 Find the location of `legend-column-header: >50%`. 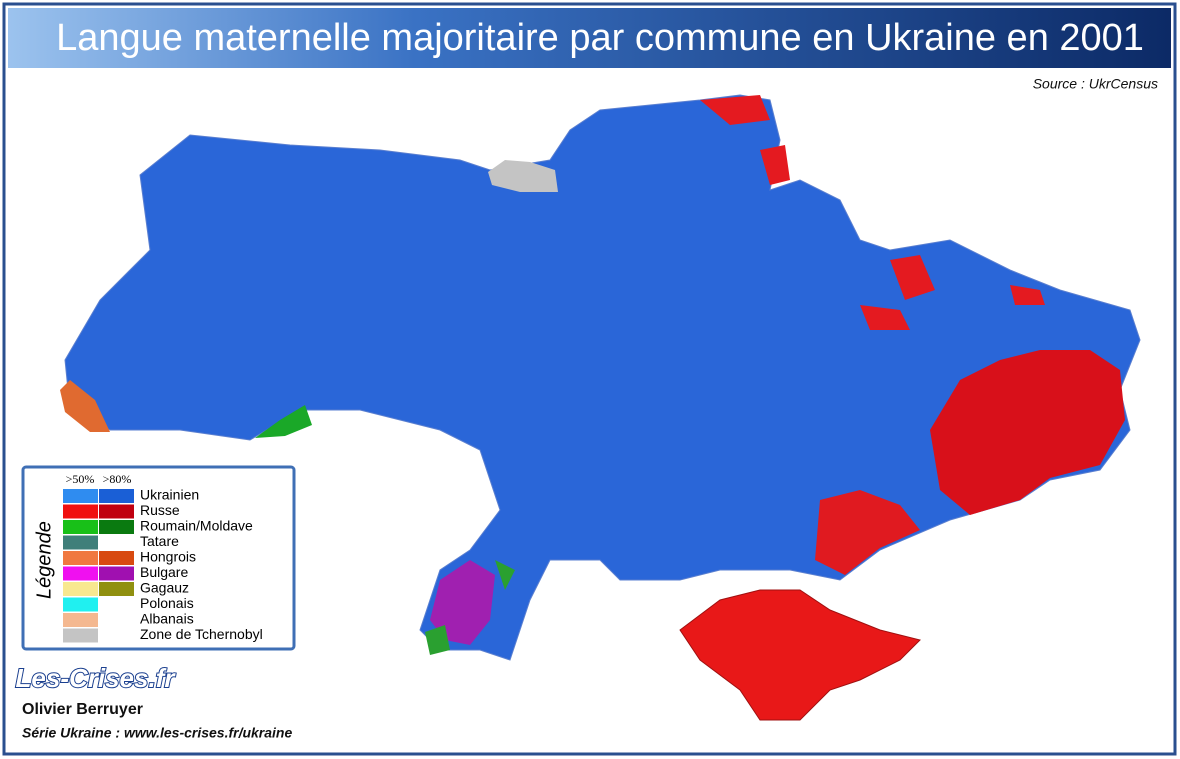

legend-column-header: >50% is located at coordinates (80, 479).